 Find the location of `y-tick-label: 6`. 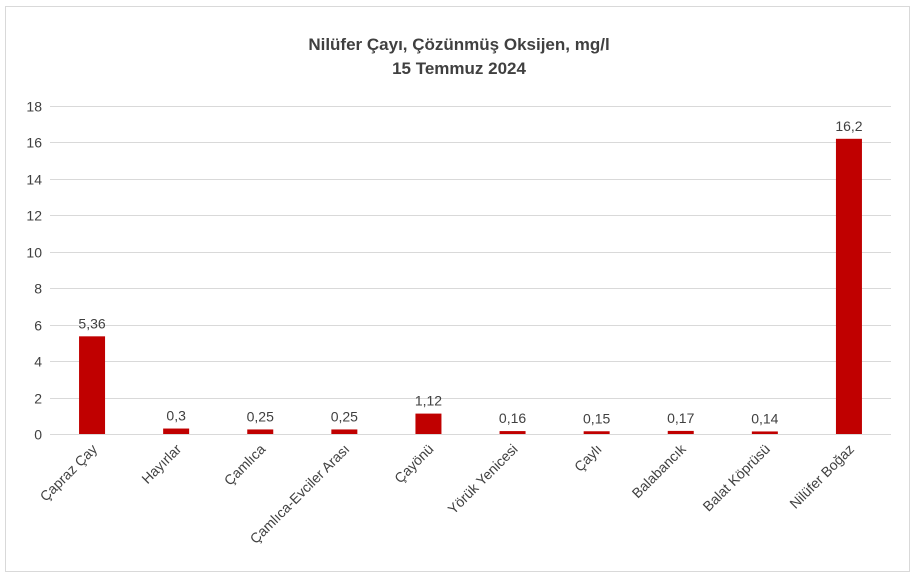

y-tick-label: 6 is located at coordinates (38, 326).